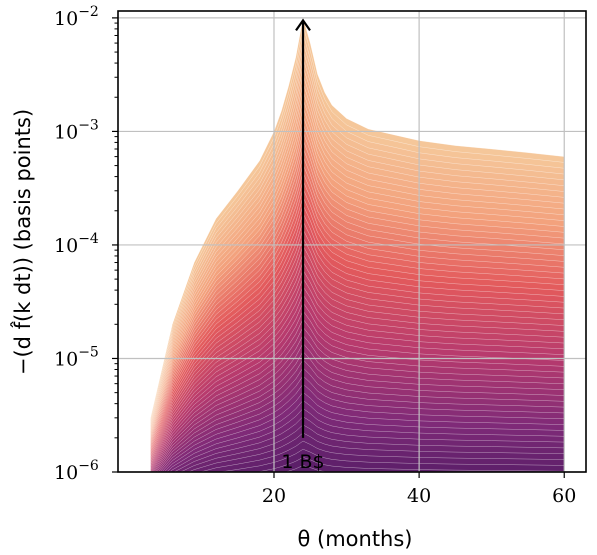  Describe the element at coordinates (76, 357) in the screenshot. I see `y-tick-label: 10⁻⁵` at that location.